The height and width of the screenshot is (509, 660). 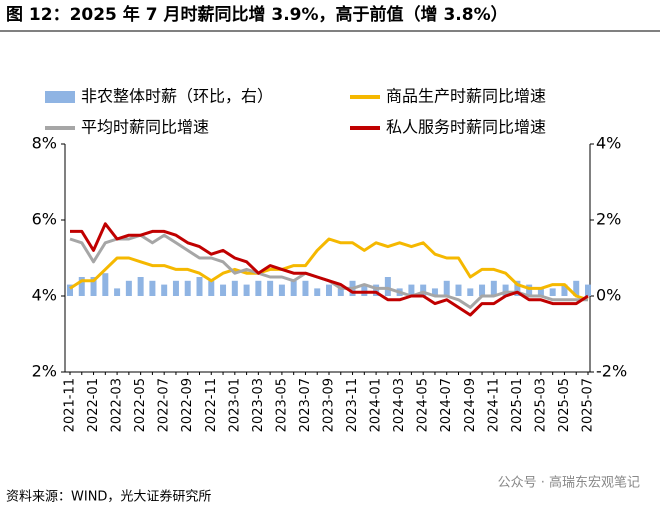 I want to click on x-tick-label: 2022-03, so click(x=117, y=405).